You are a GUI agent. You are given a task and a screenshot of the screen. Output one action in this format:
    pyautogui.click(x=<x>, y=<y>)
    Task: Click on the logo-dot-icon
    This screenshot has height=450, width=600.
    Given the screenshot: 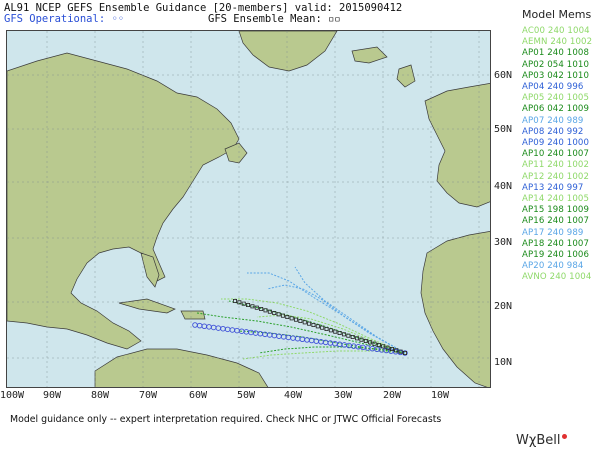 What is the action you would take?
    pyautogui.click(x=564, y=436)
    